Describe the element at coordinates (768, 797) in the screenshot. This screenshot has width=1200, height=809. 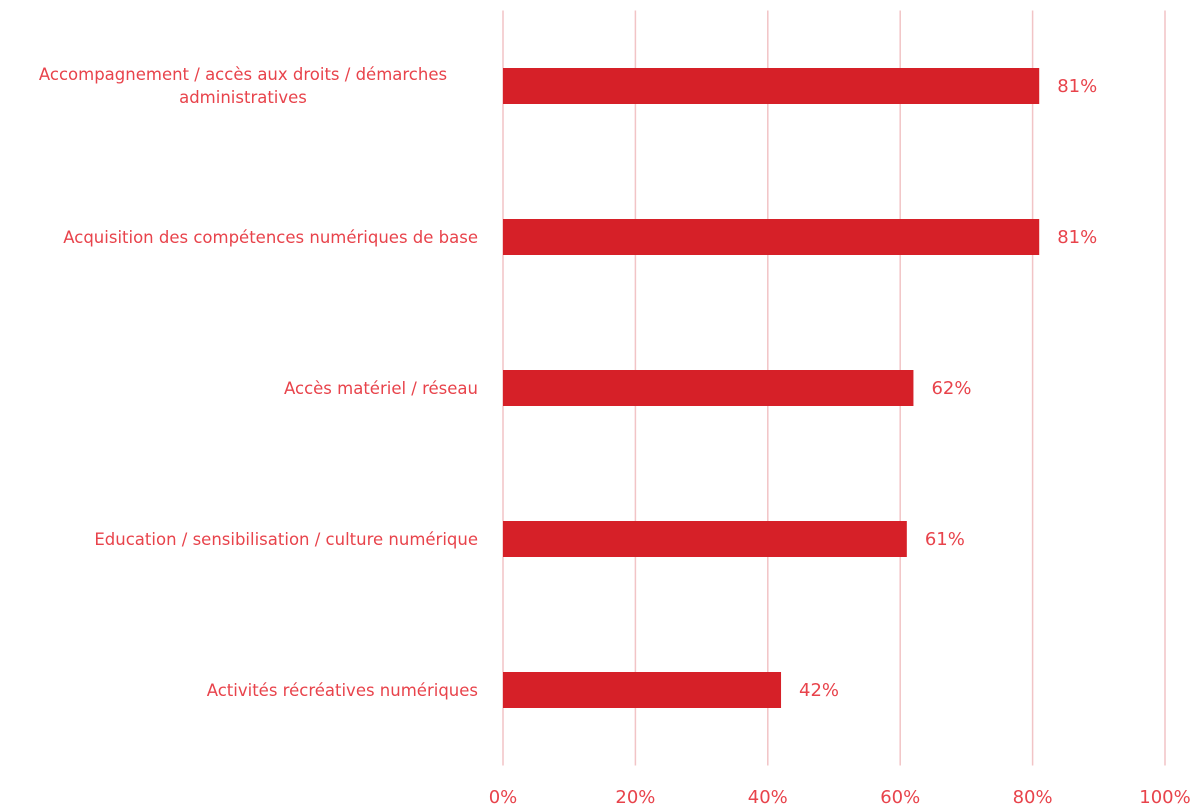
I see `x-tick-label: 40%` at that location.